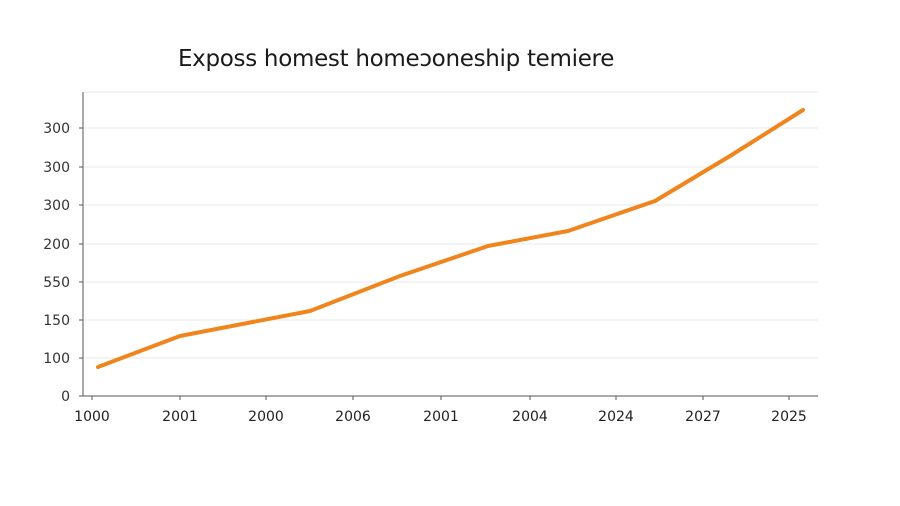 This screenshot has width=900, height=506. I want to click on x-axis-ticks: 1000 2001 2000 2006 2001 2004 2024 2027 2025, so click(440, 410).